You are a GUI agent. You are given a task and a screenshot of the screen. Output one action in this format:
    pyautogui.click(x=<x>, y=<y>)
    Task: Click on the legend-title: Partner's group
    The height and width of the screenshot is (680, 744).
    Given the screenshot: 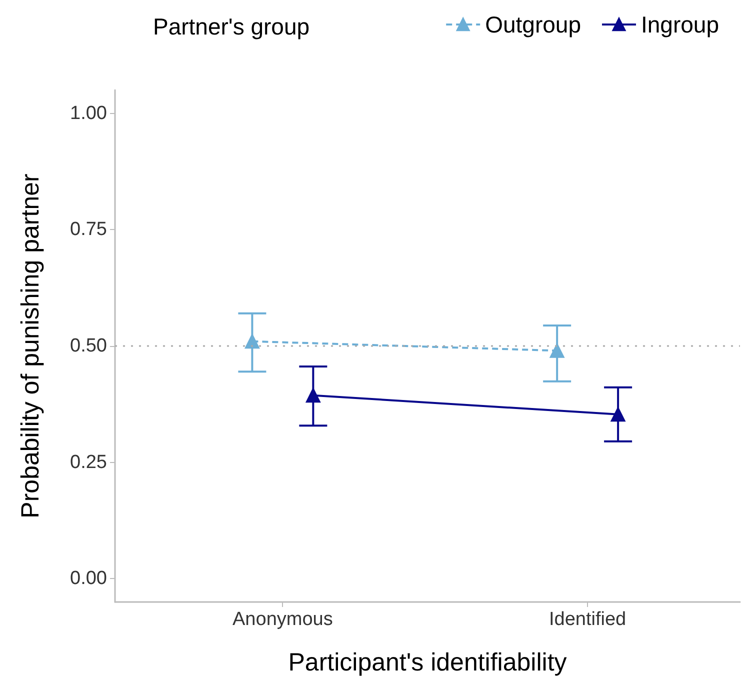 What is the action you would take?
    pyautogui.click(x=231, y=27)
    